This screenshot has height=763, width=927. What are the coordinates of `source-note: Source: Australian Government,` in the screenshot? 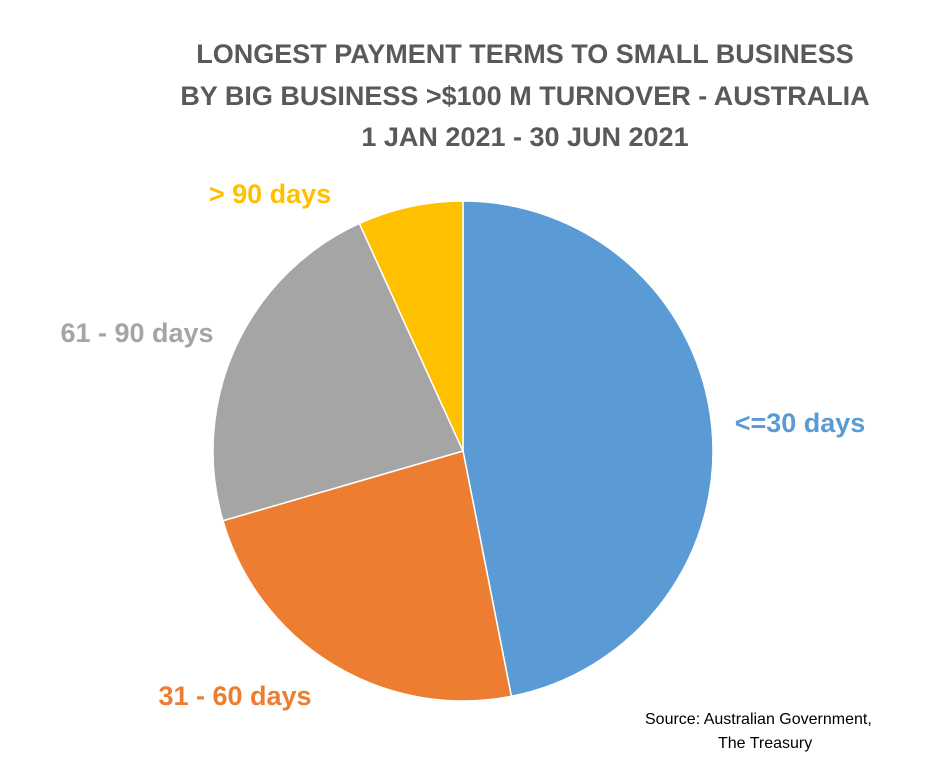 It's located at (758, 719).